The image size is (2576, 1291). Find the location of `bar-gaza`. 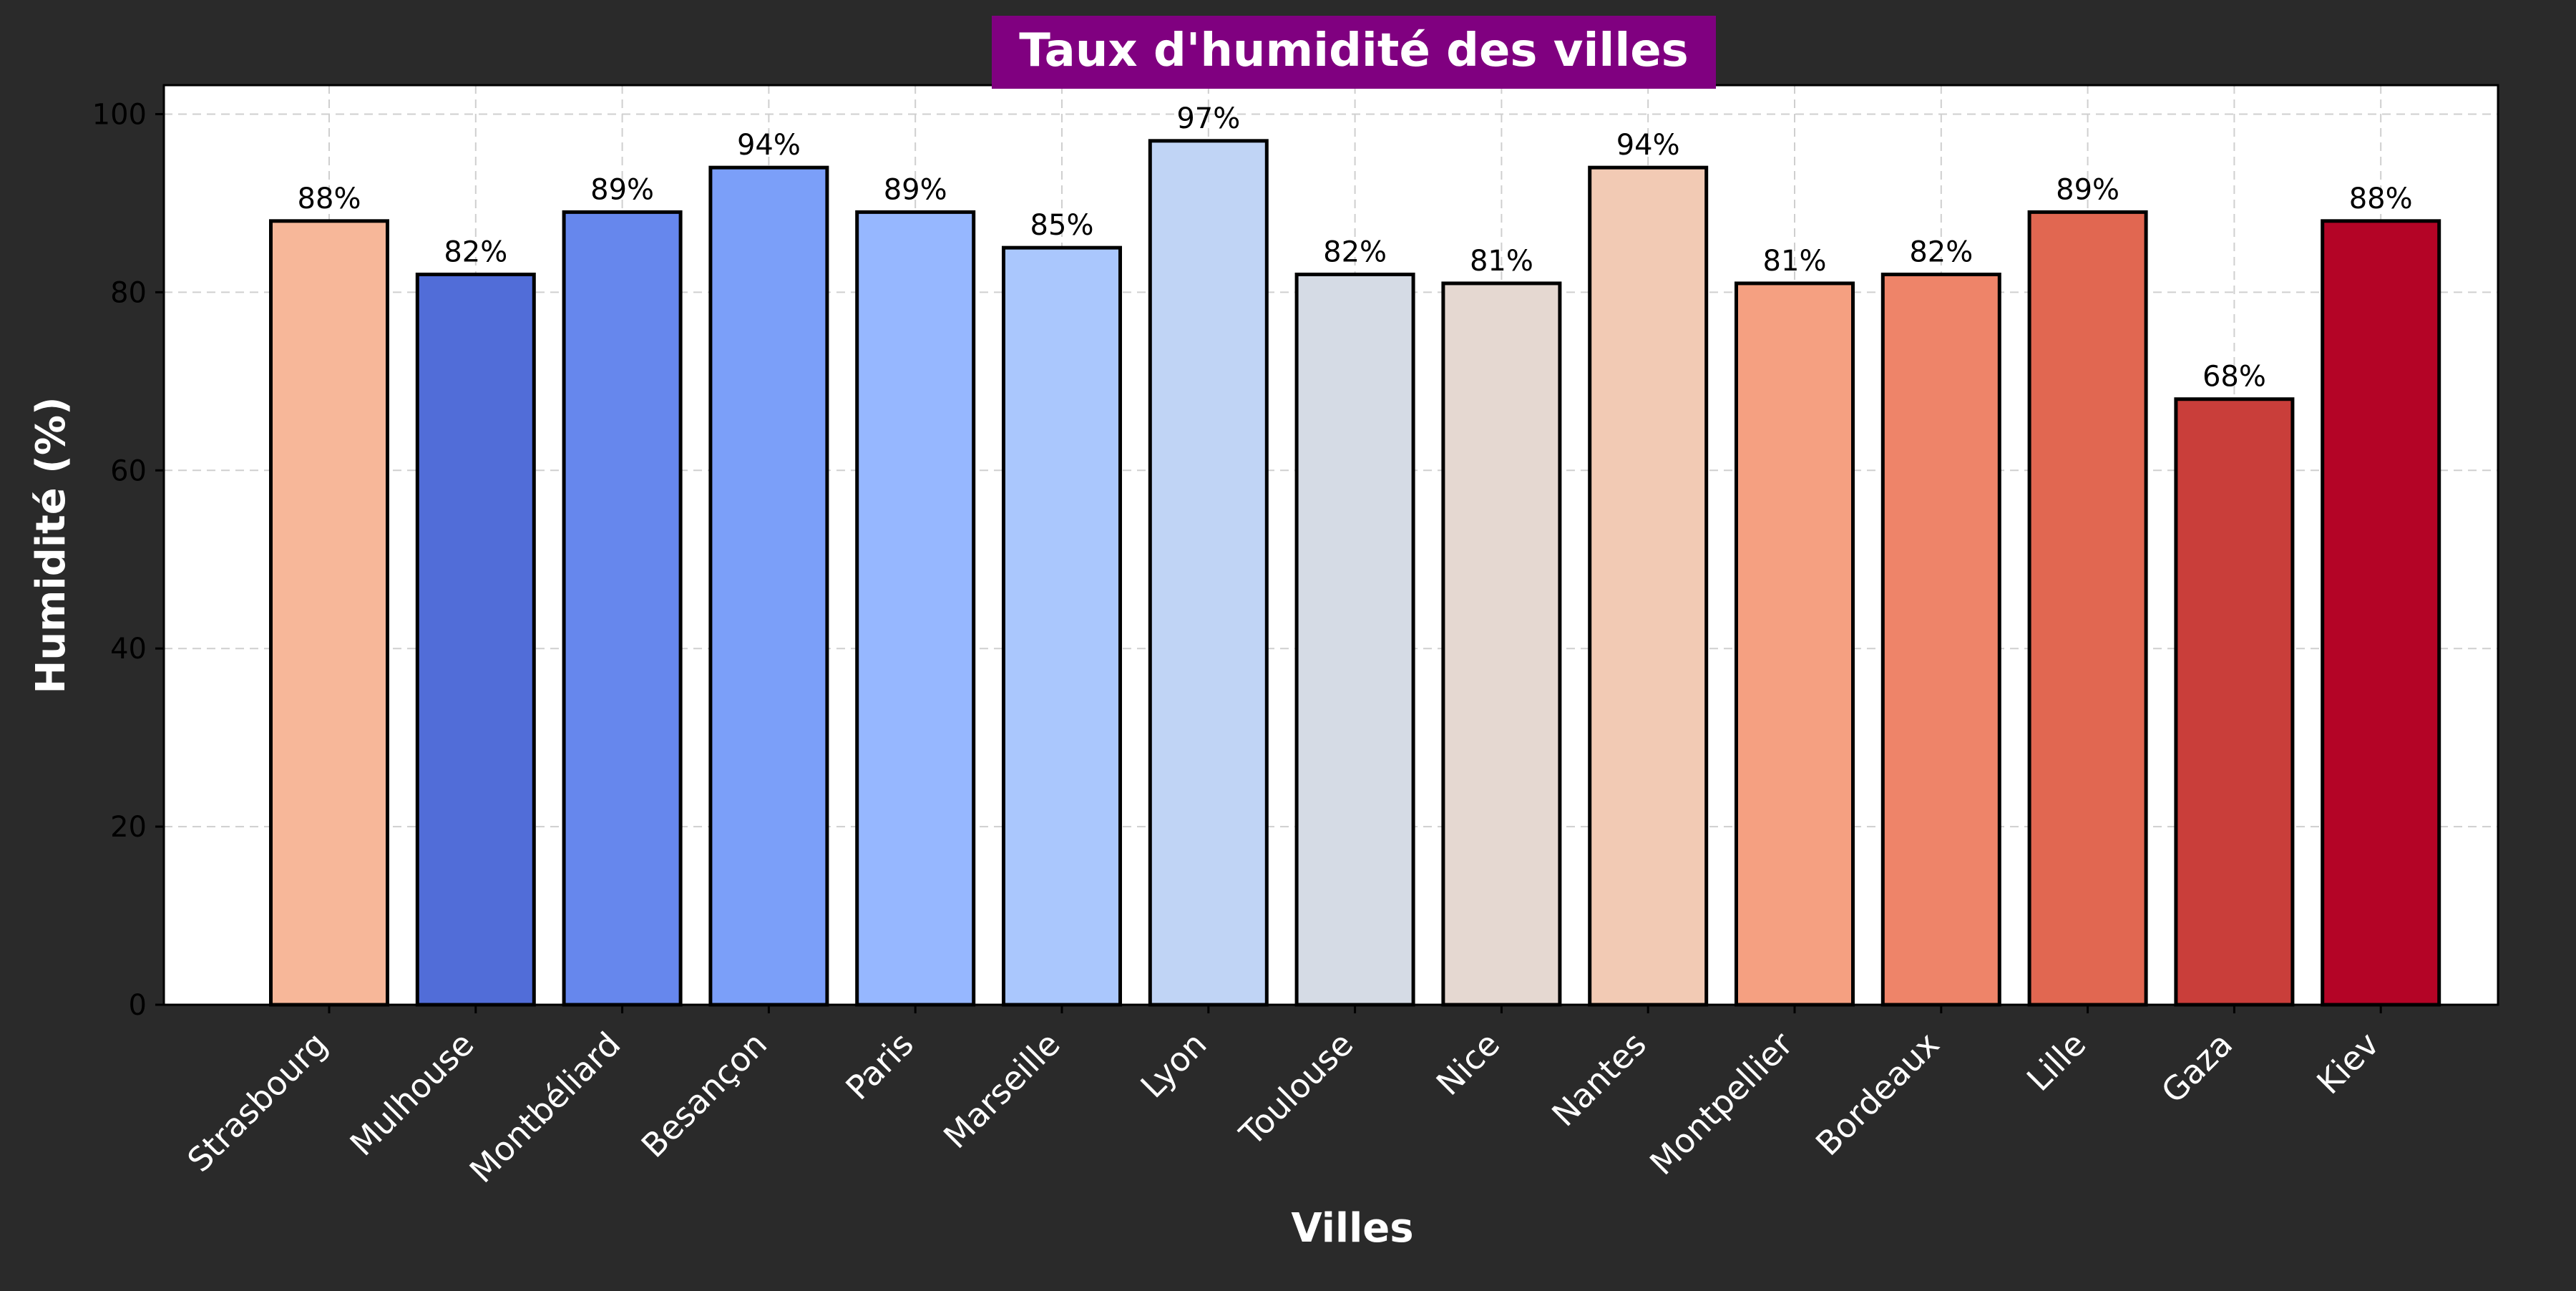

bar-gaza is located at coordinates (2234, 702).